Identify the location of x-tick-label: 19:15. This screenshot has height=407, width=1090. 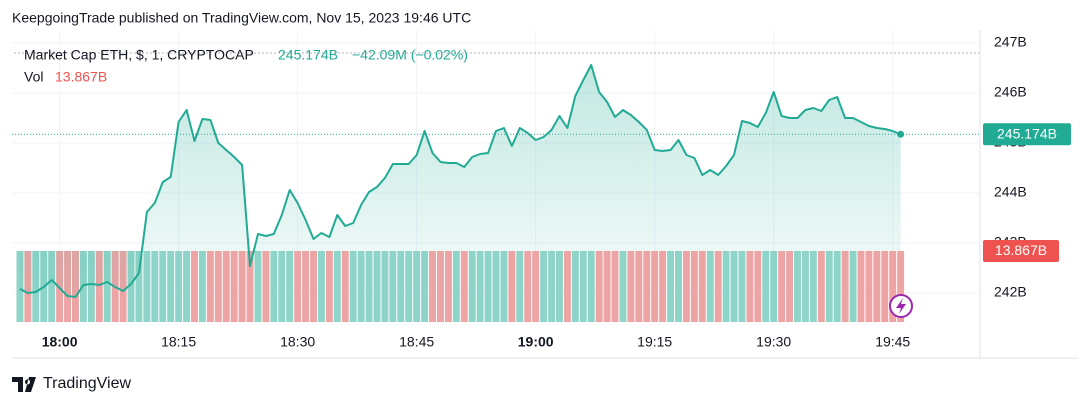
(654, 342).